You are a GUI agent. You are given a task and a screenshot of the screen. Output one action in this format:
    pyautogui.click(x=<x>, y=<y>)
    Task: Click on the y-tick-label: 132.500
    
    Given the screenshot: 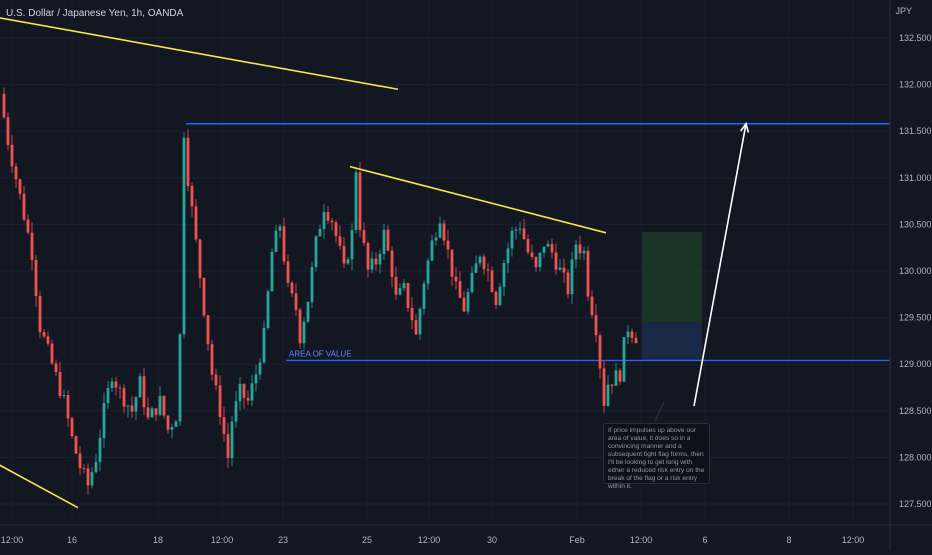 What is the action you would take?
    pyautogui.click(x=915, y=38)
    